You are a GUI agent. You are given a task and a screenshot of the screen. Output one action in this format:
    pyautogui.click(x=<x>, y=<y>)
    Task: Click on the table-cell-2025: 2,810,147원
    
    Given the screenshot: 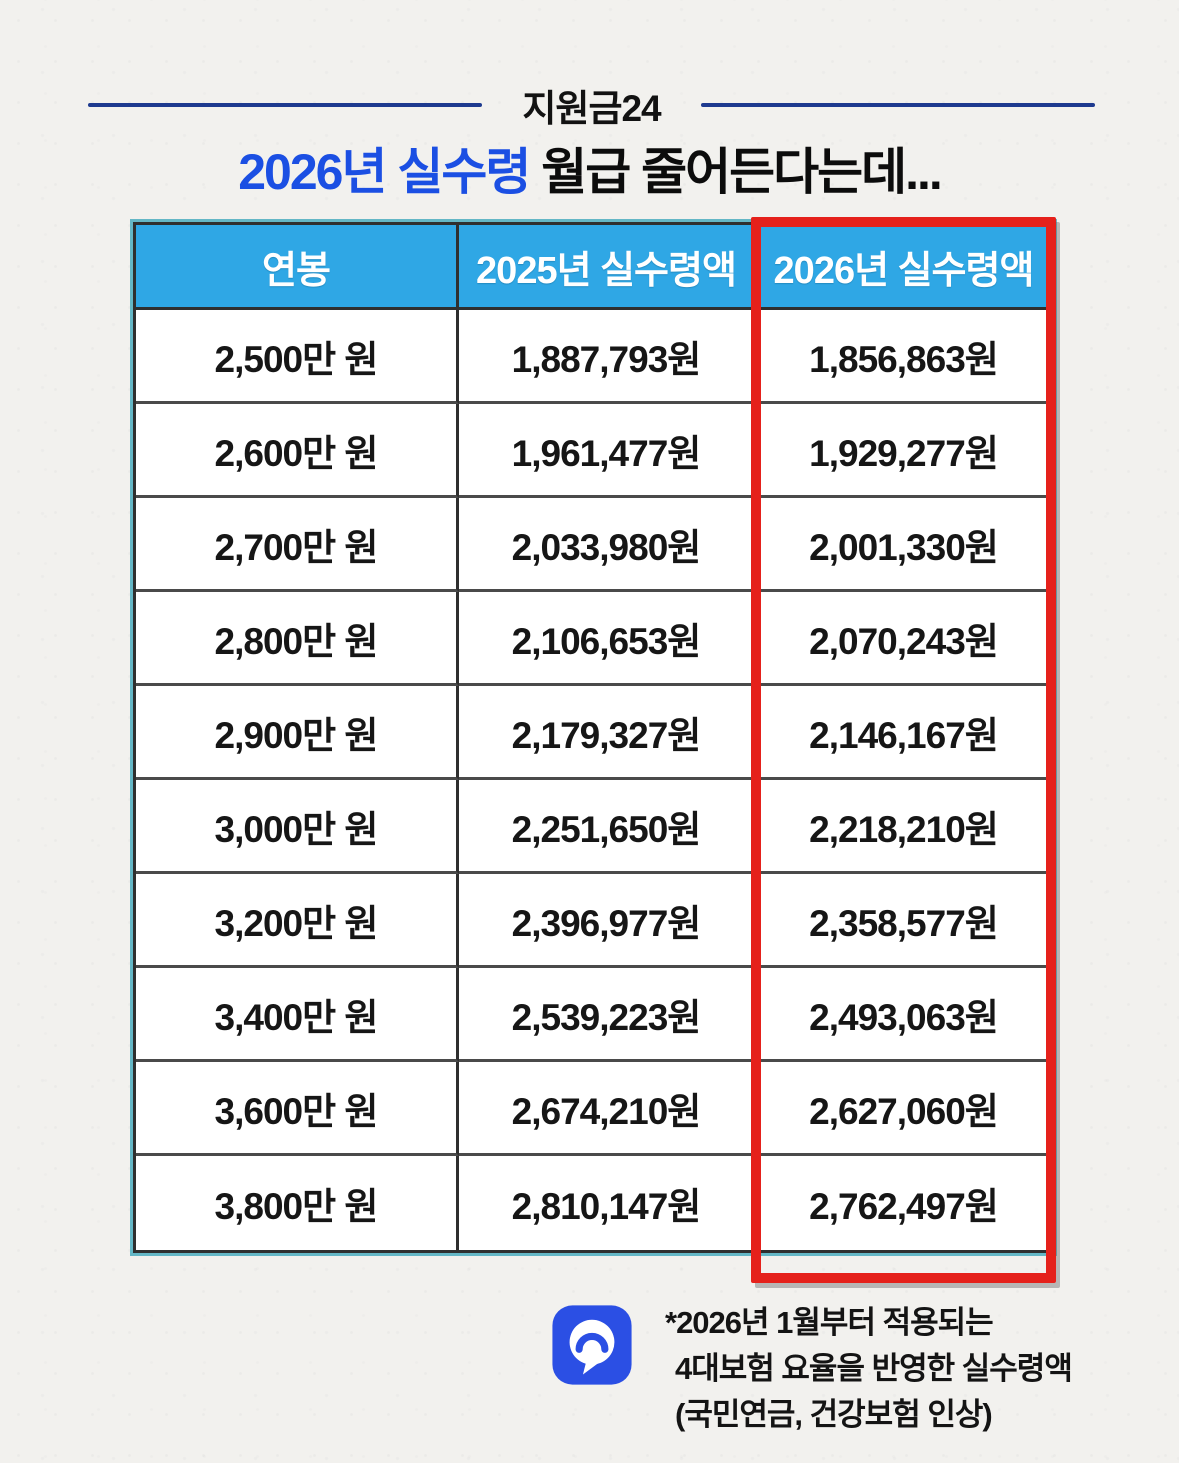 What is the action you would take?
    pyautogui.click(x=607, y=1203)
    